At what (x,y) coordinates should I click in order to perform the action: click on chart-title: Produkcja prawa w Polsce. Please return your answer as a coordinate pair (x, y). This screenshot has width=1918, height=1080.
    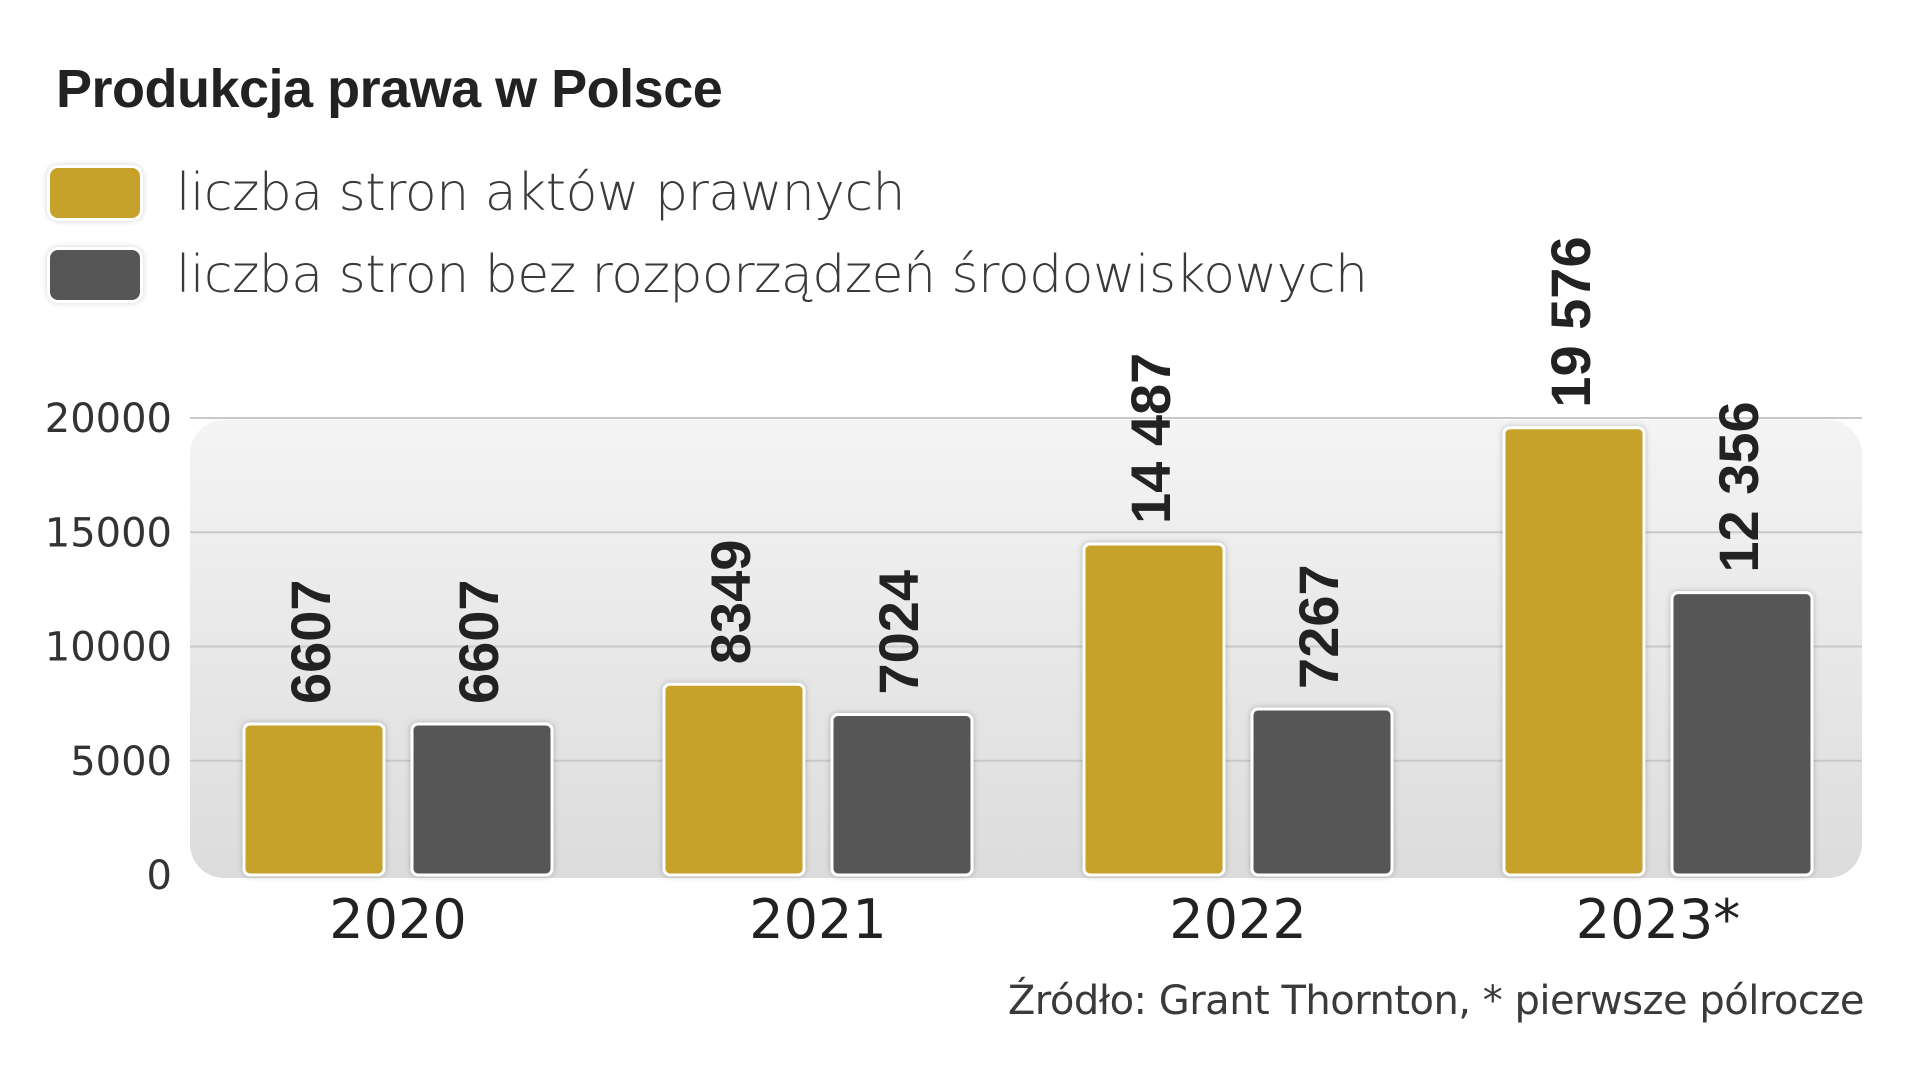
    Looking at the image, I should click on (389, 89).